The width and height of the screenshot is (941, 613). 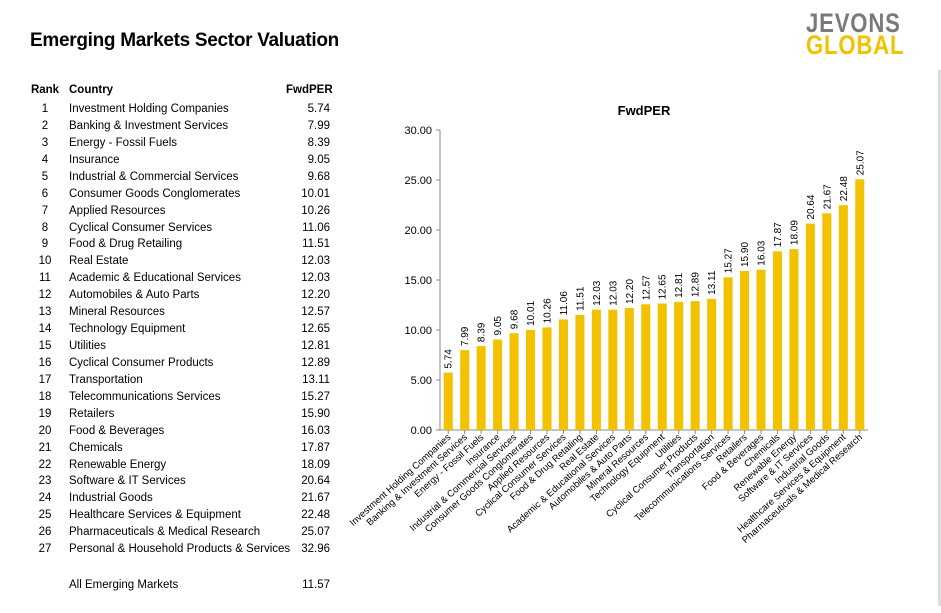 What do you see at coordinates (318, 176) in the screenshot?
I see `table-row-value: 9.68` at bounding box center [318, 176].